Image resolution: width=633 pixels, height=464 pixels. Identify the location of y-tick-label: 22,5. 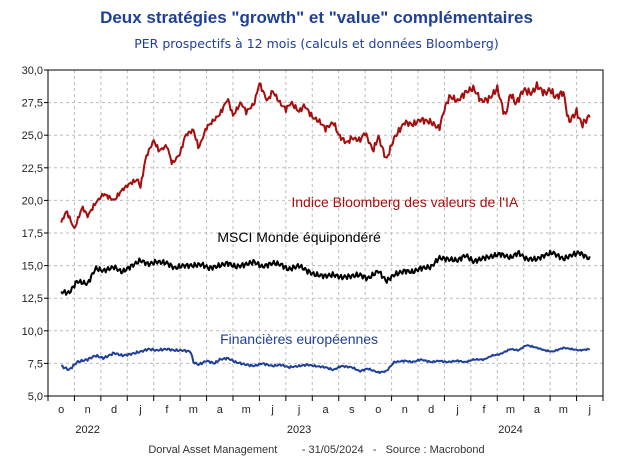
(32, 169).